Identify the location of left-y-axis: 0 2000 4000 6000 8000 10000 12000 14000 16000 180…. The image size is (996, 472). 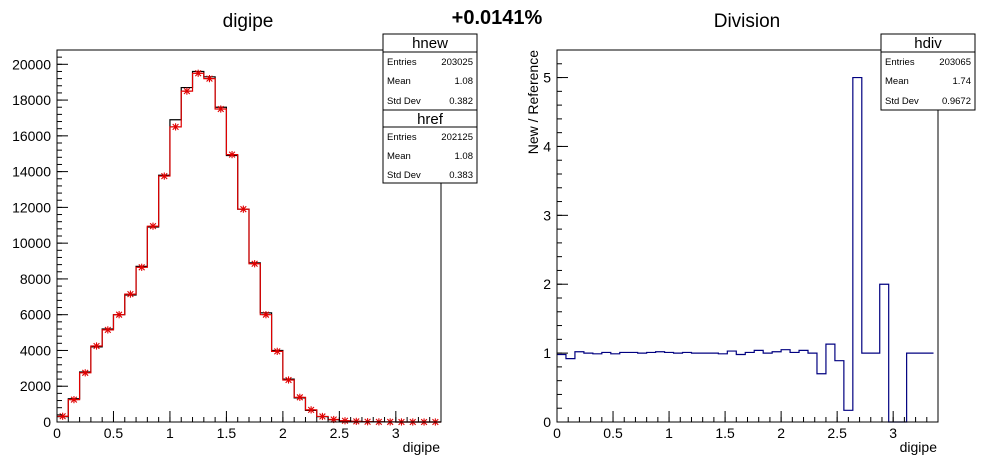
(40, 239).